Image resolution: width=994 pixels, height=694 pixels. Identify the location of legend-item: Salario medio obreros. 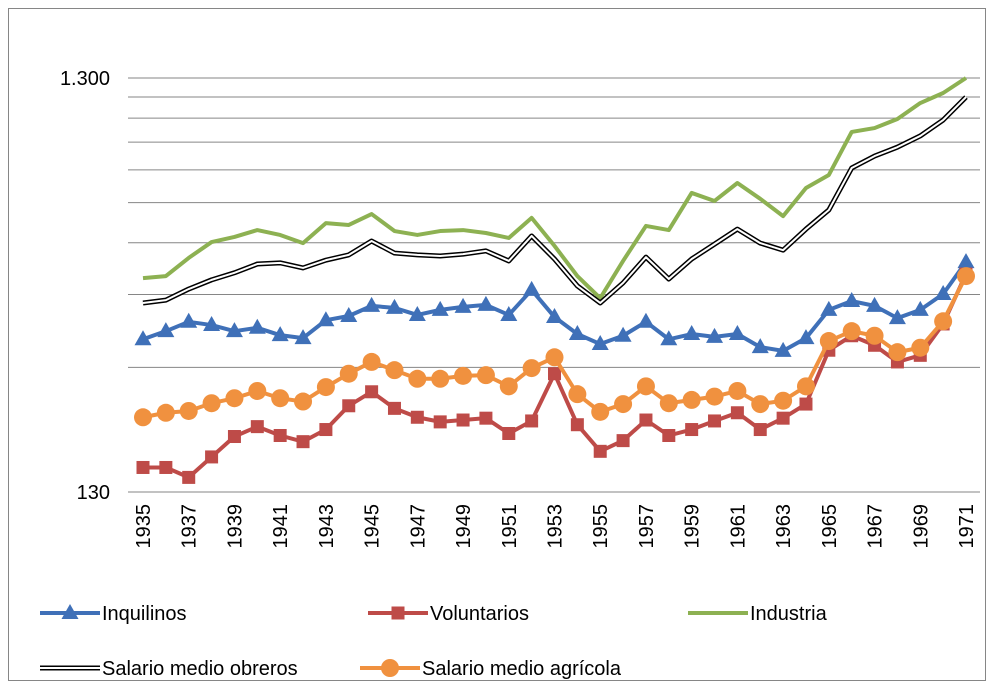
(169, 669).